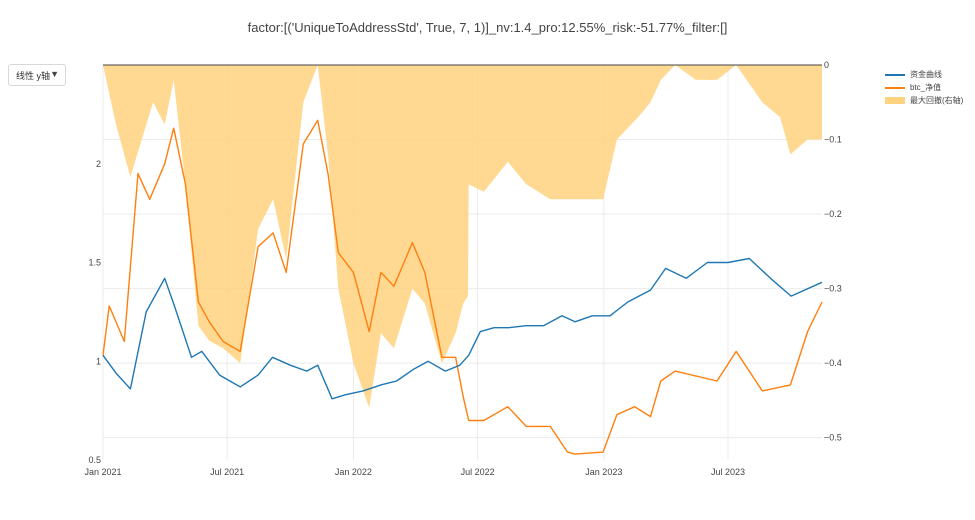  I want to click on y-right-tick-label: −0.2, so click(833, 214).